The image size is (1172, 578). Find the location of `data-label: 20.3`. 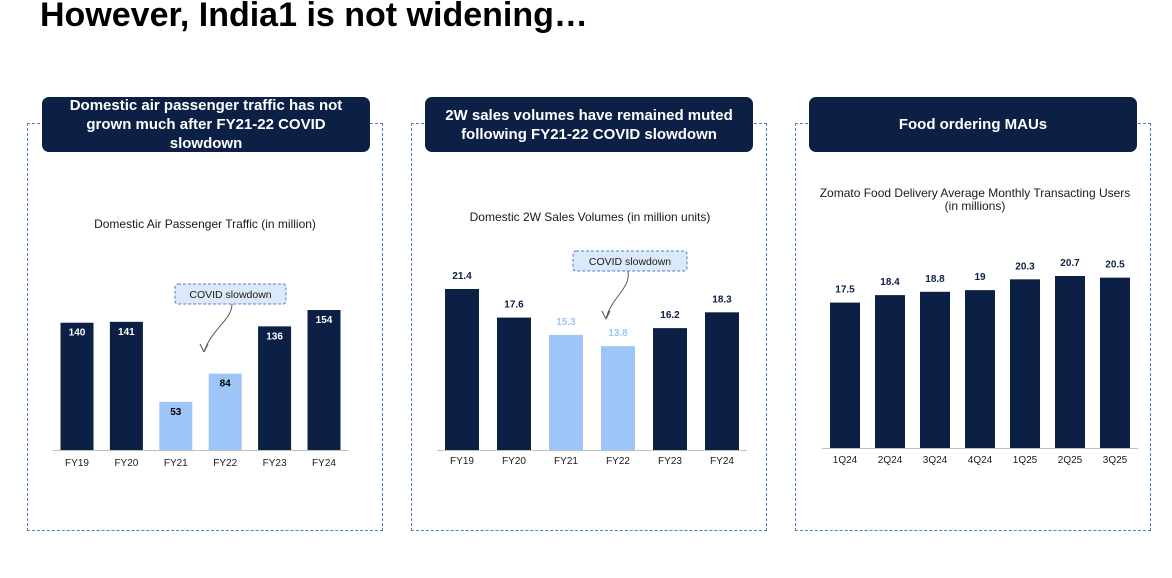

data-label: 20.3 is located at coordinates (1025, 266).